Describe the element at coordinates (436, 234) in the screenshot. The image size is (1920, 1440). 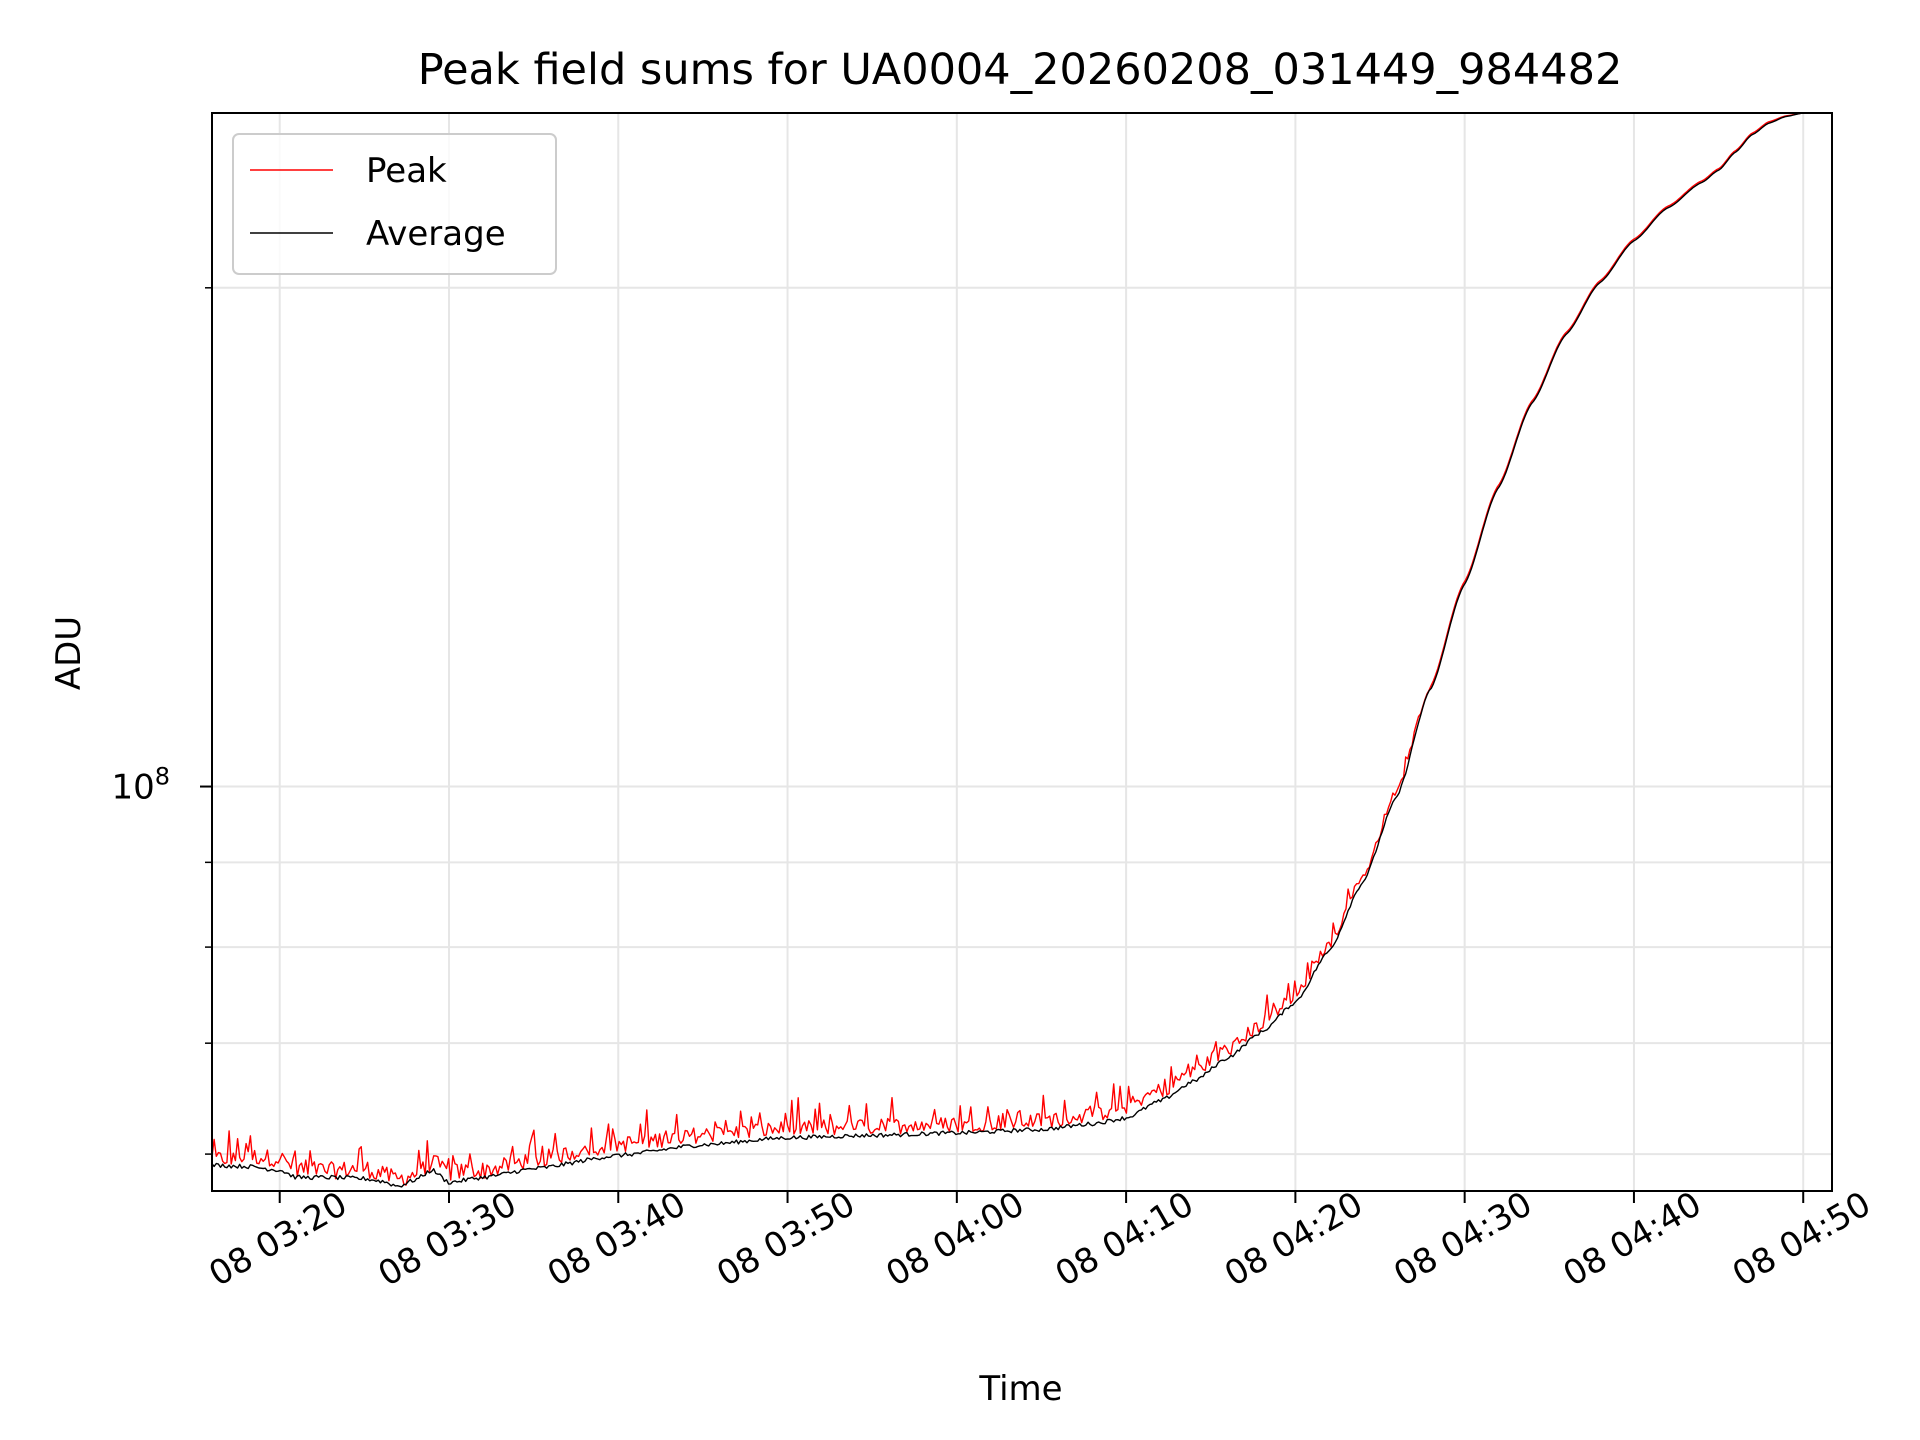
I see `legend-average-label: Average` at that location.